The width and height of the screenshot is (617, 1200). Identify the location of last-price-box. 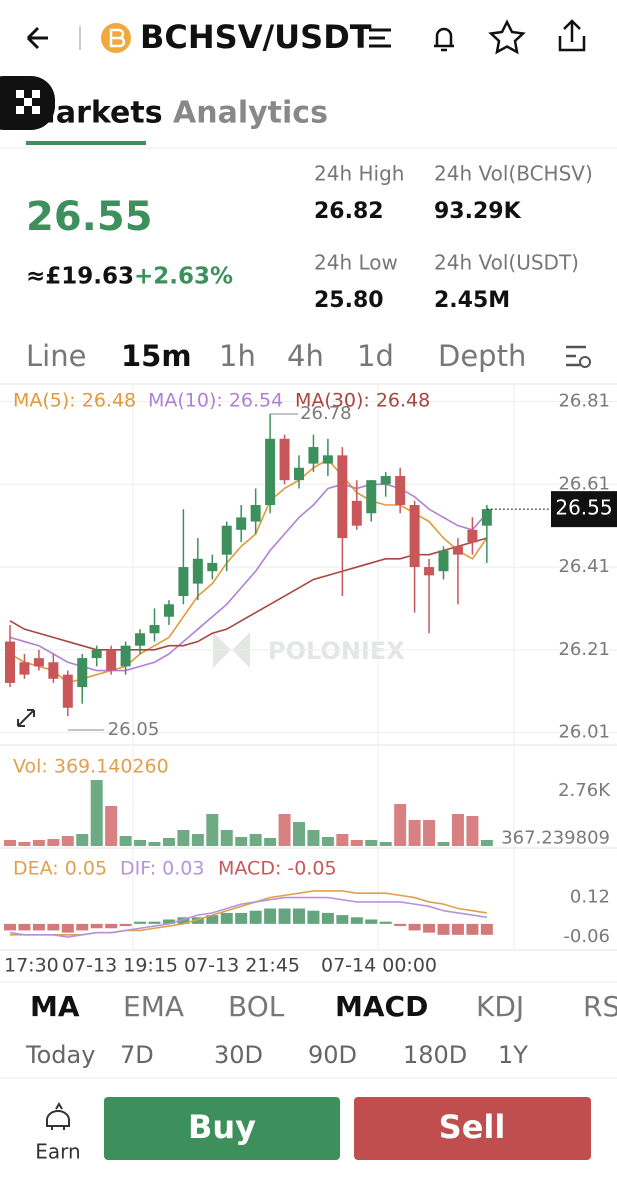
(584, 509).